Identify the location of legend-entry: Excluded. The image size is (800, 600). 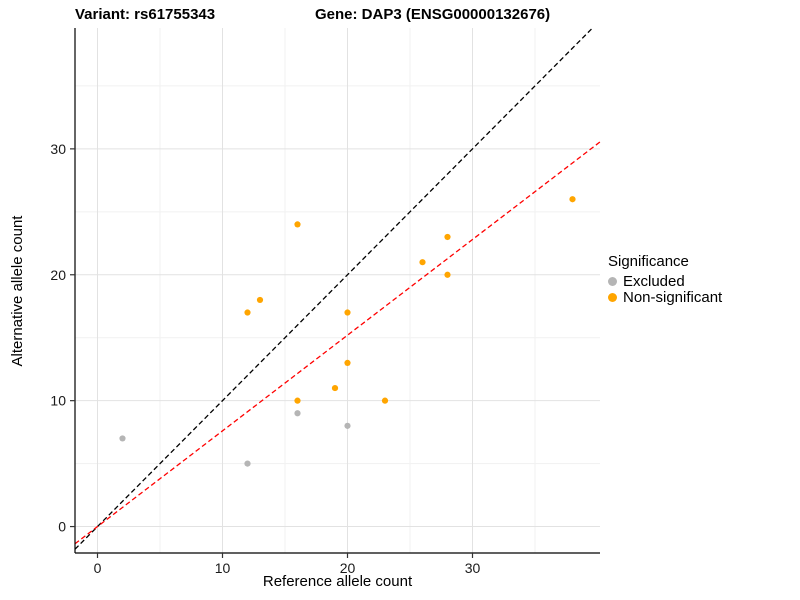
(665, 281).